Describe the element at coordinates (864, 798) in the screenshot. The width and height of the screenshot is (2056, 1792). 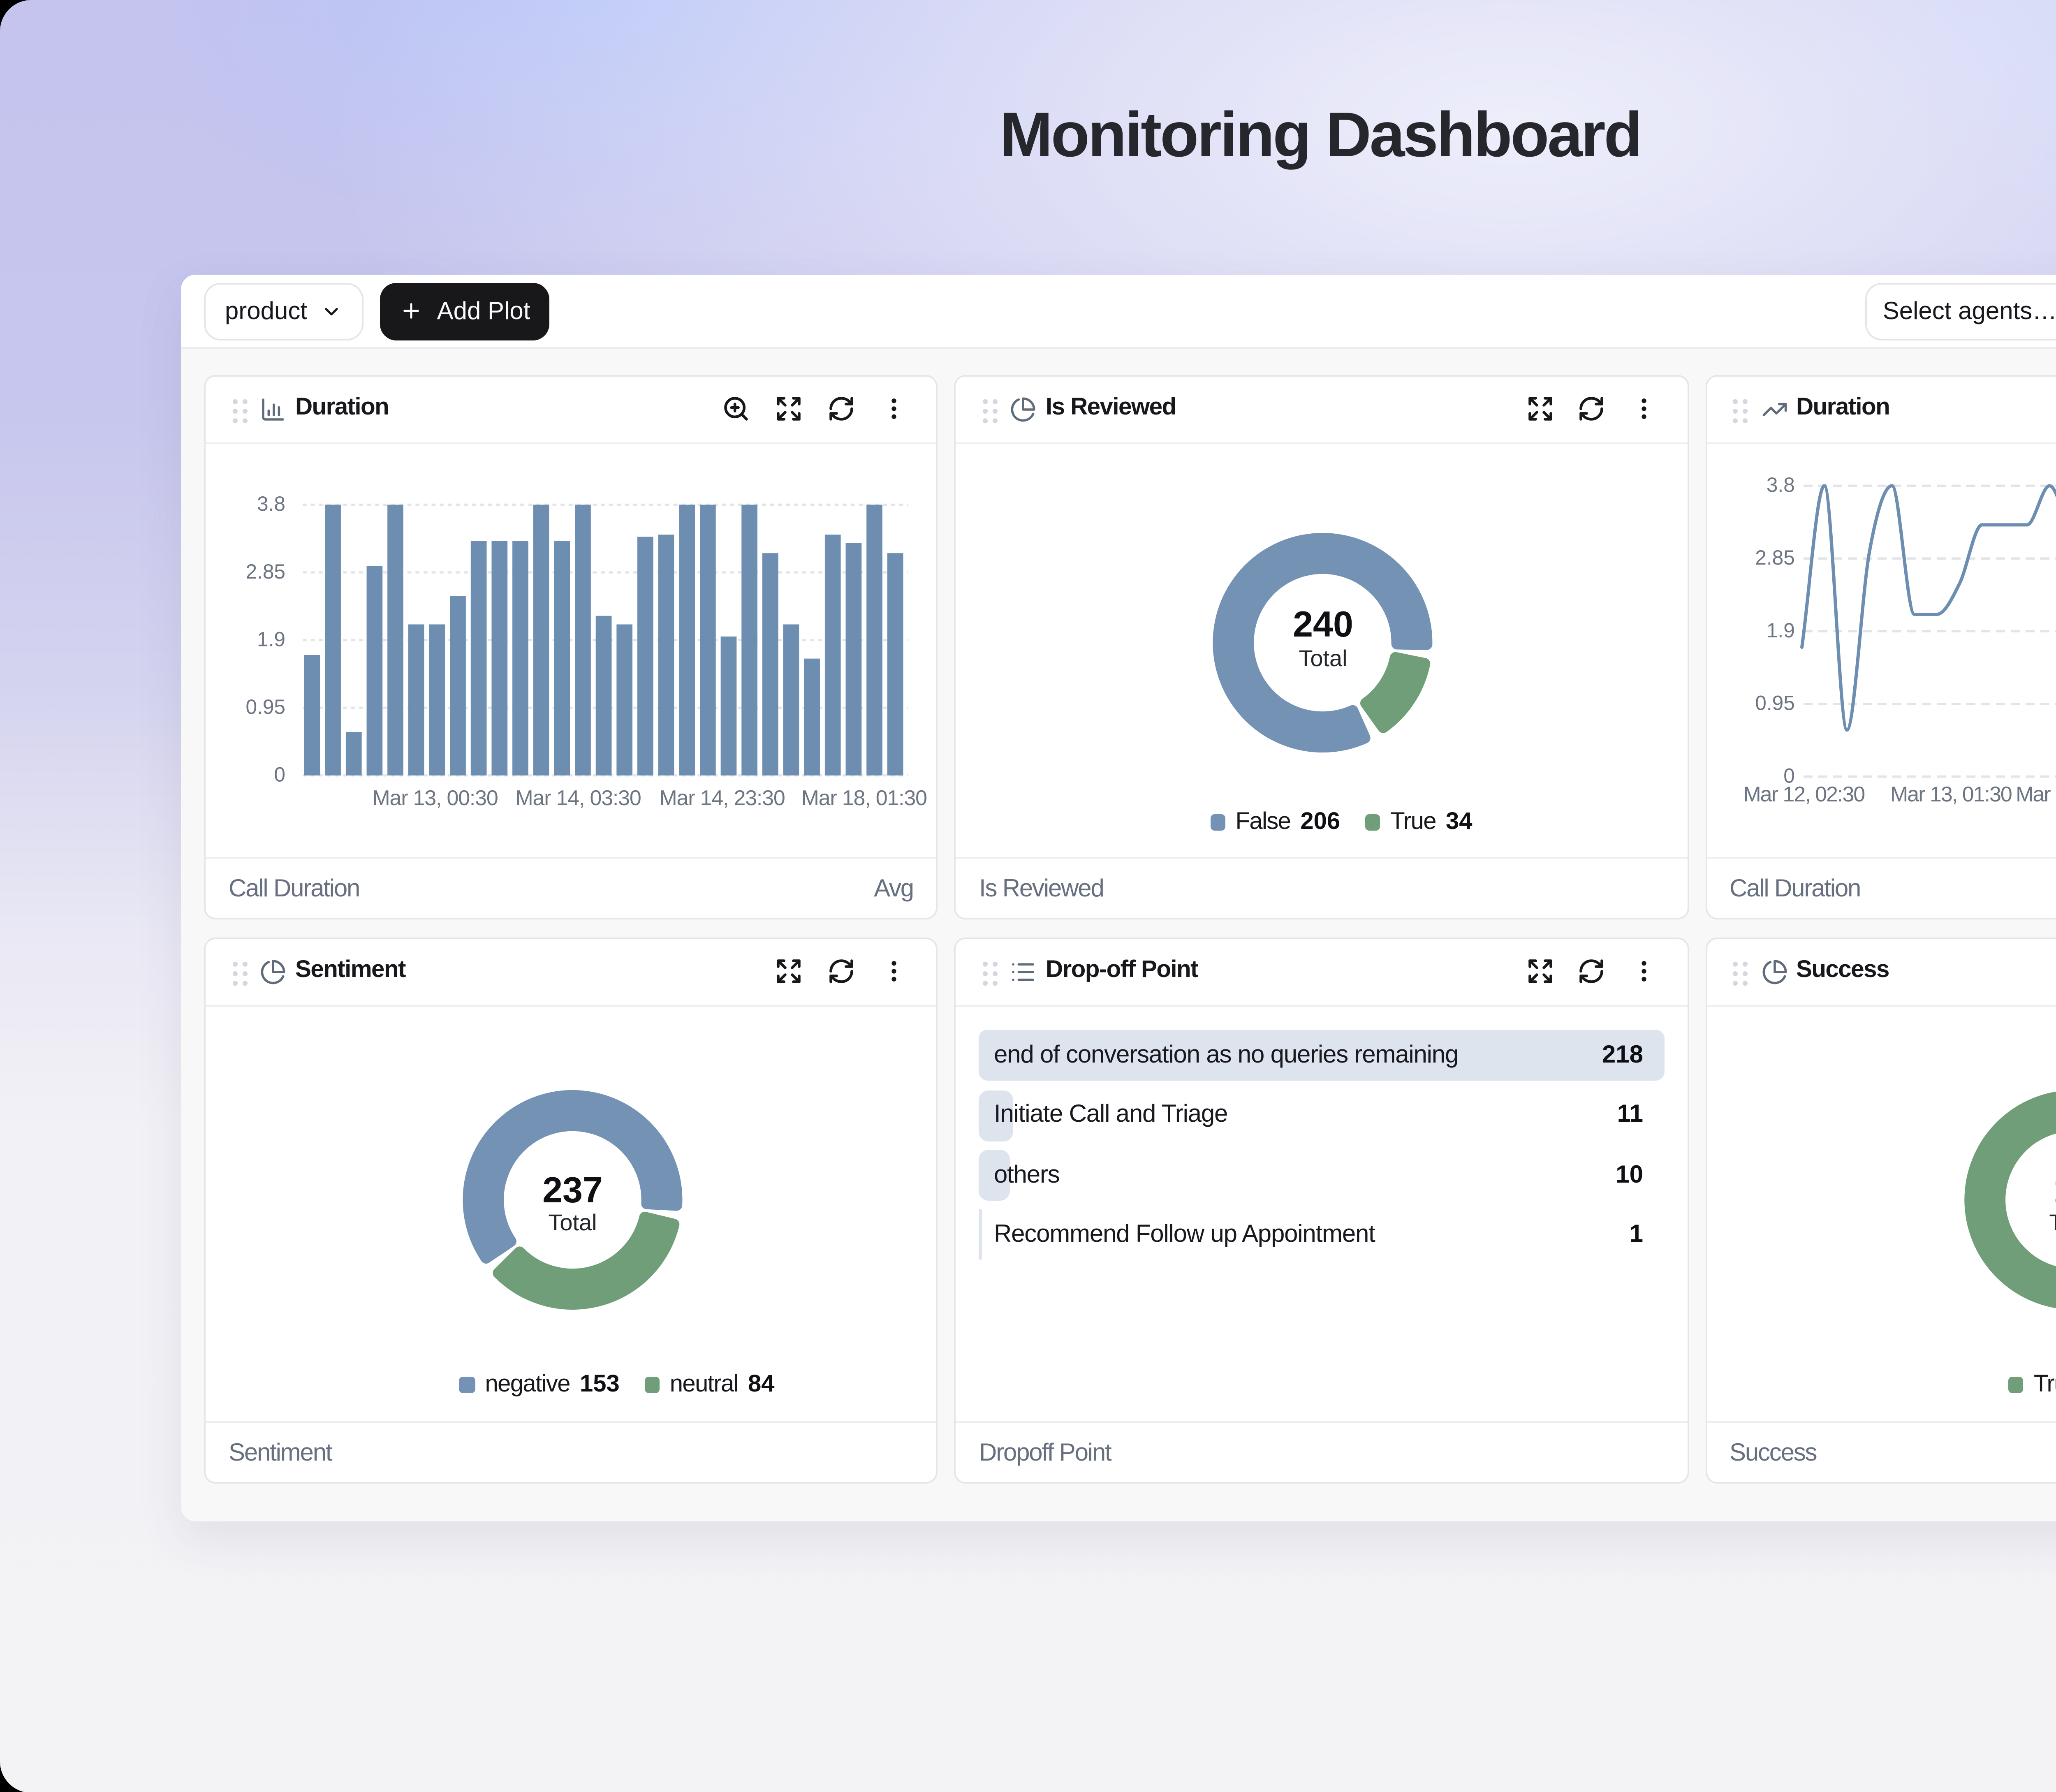
I see `svg-text: Mar 18, 01:30` at that location.